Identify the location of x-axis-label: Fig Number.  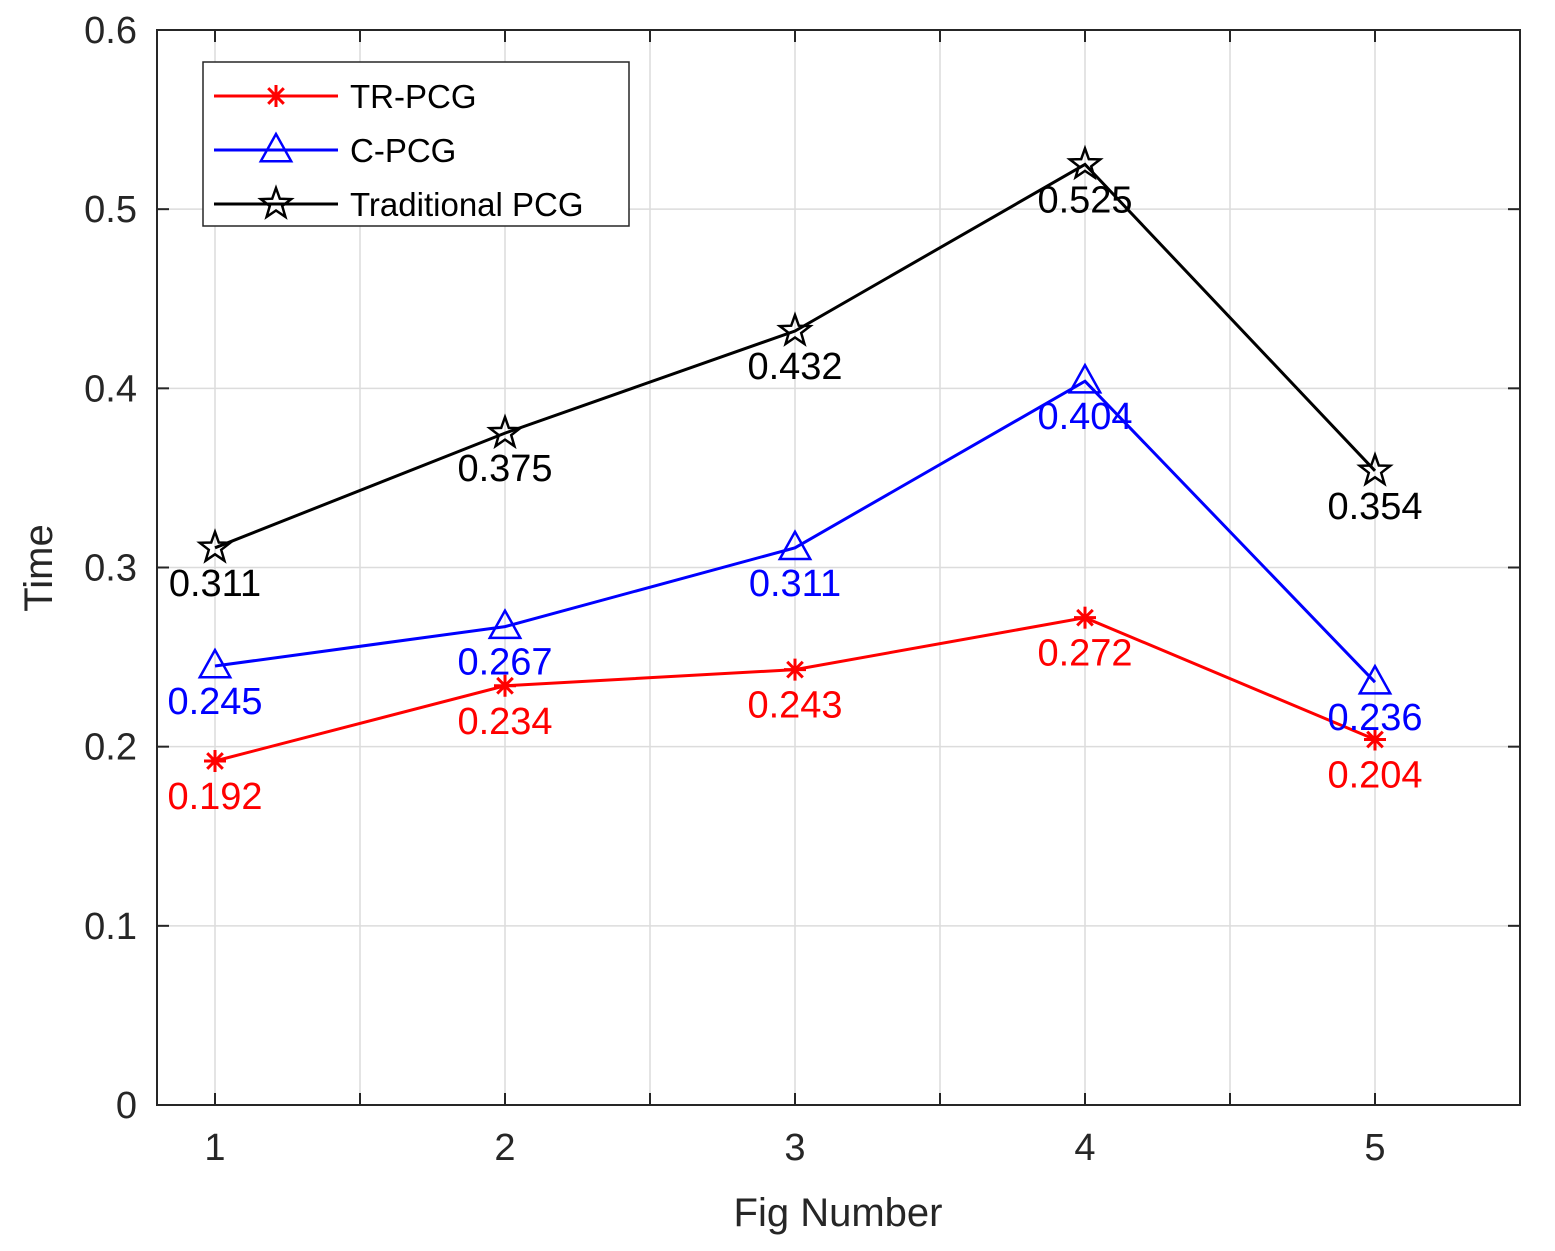
(838, 1213).